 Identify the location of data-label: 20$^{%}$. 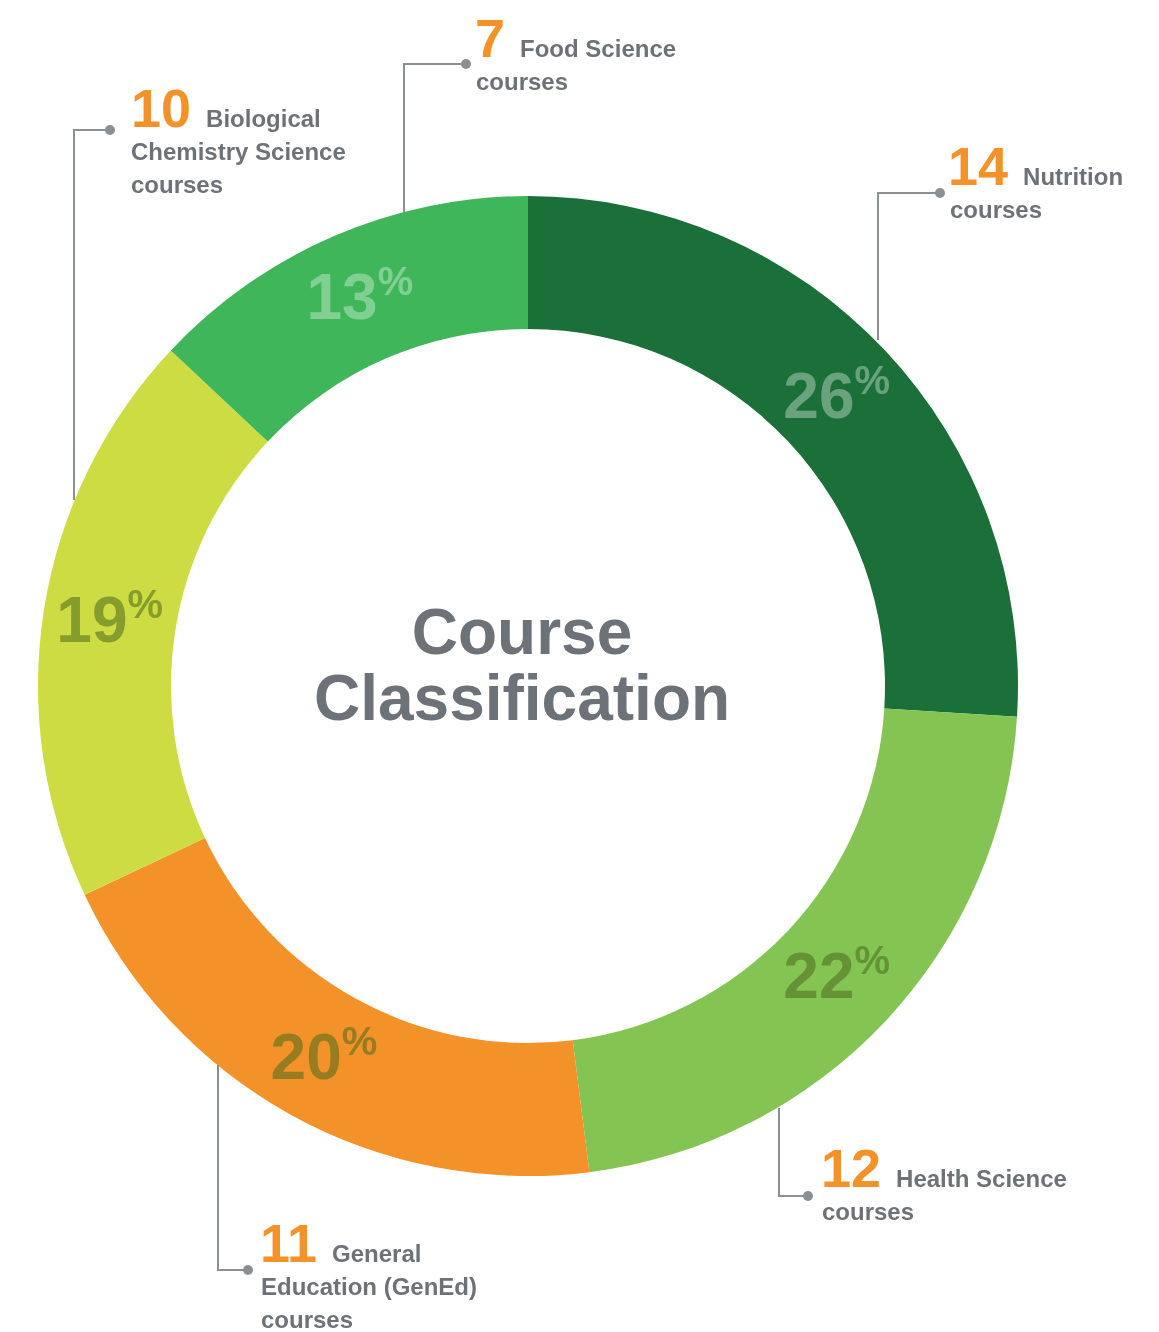
(324, 1056).